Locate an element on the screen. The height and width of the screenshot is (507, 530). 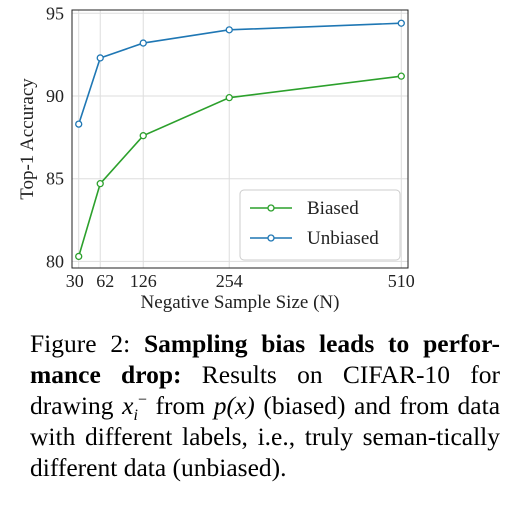
y-axis-label: Top-1 Accuracy is located at coordinates (27, 139).